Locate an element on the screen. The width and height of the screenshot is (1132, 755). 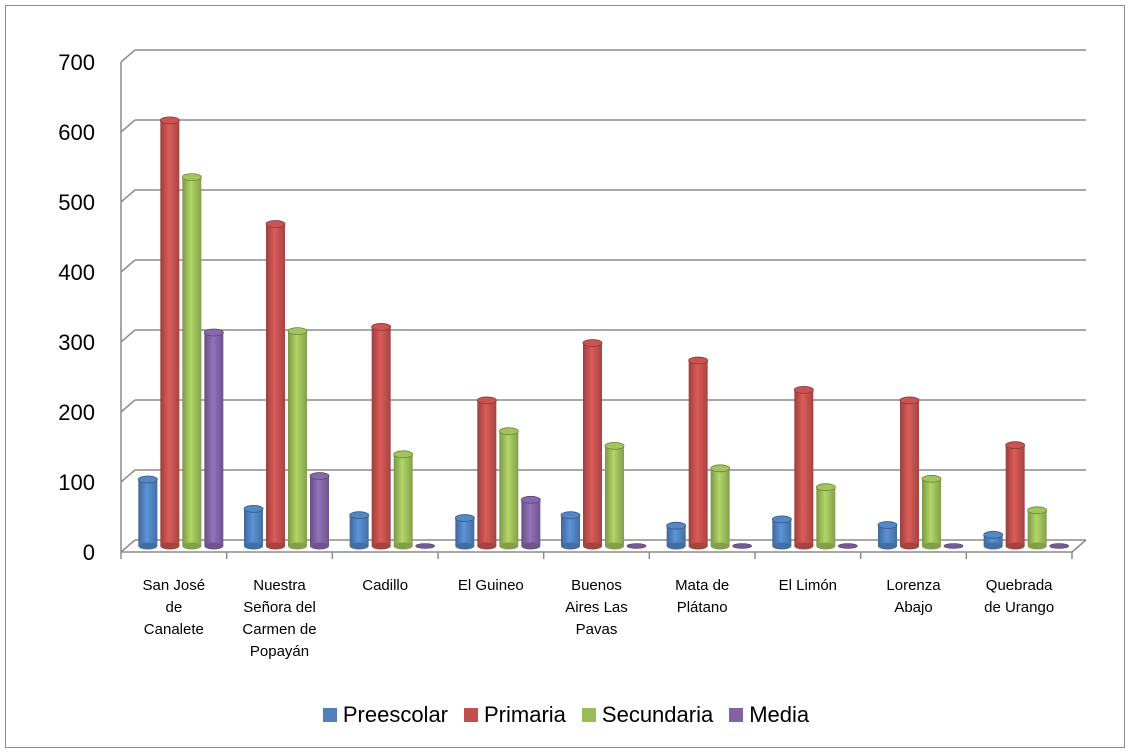
y-axis-labels: 0 100 200 300 400 500 600 700 is located at coordinates (76, 307).